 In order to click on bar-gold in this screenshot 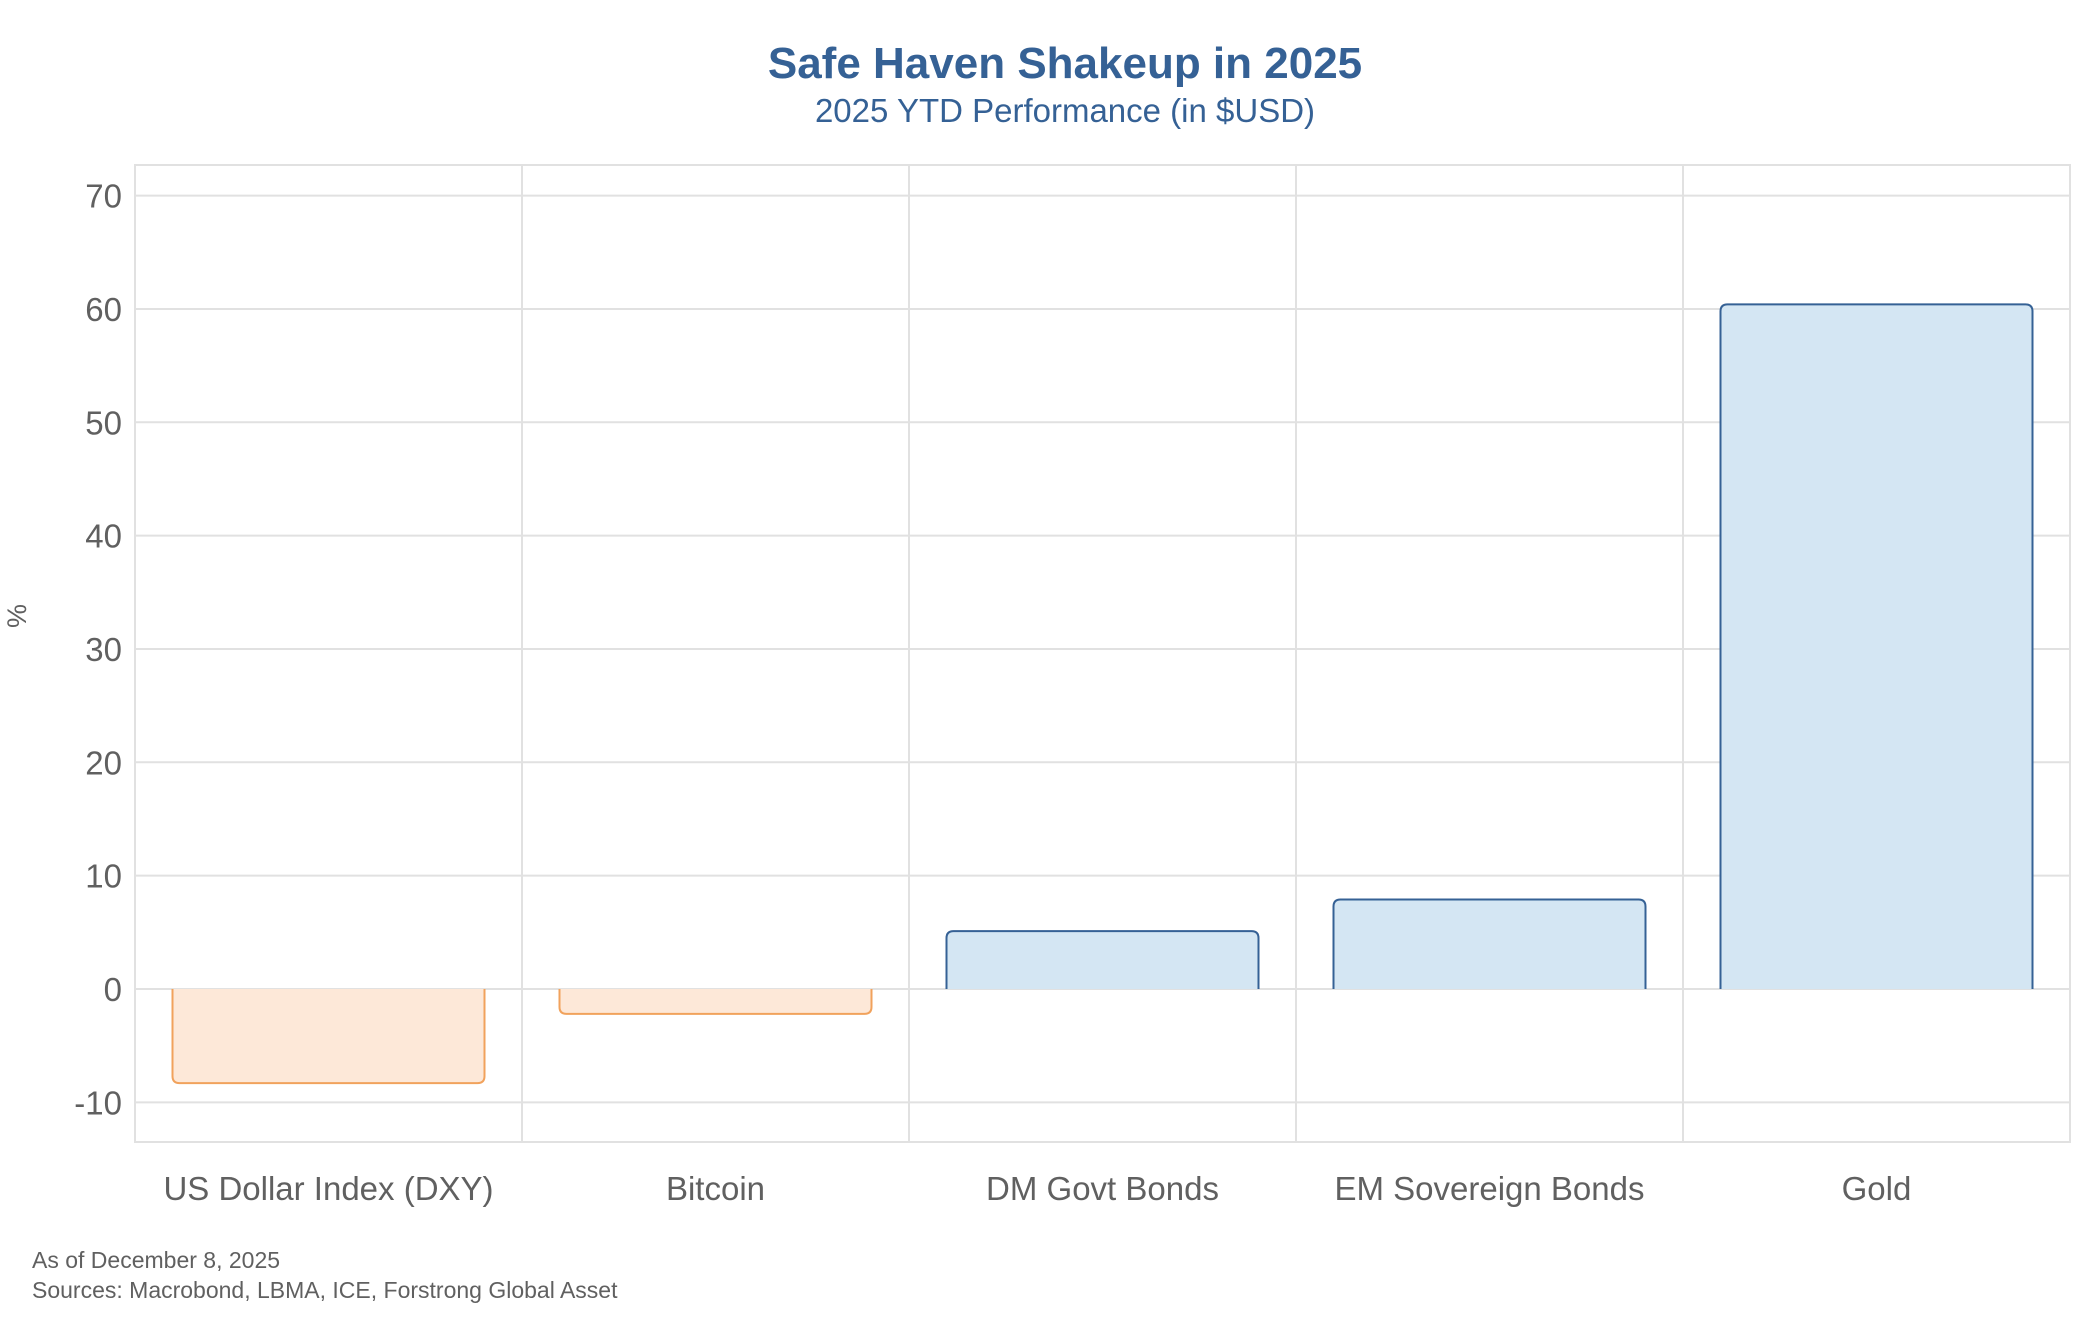, I will do `click(1876, 646)`.